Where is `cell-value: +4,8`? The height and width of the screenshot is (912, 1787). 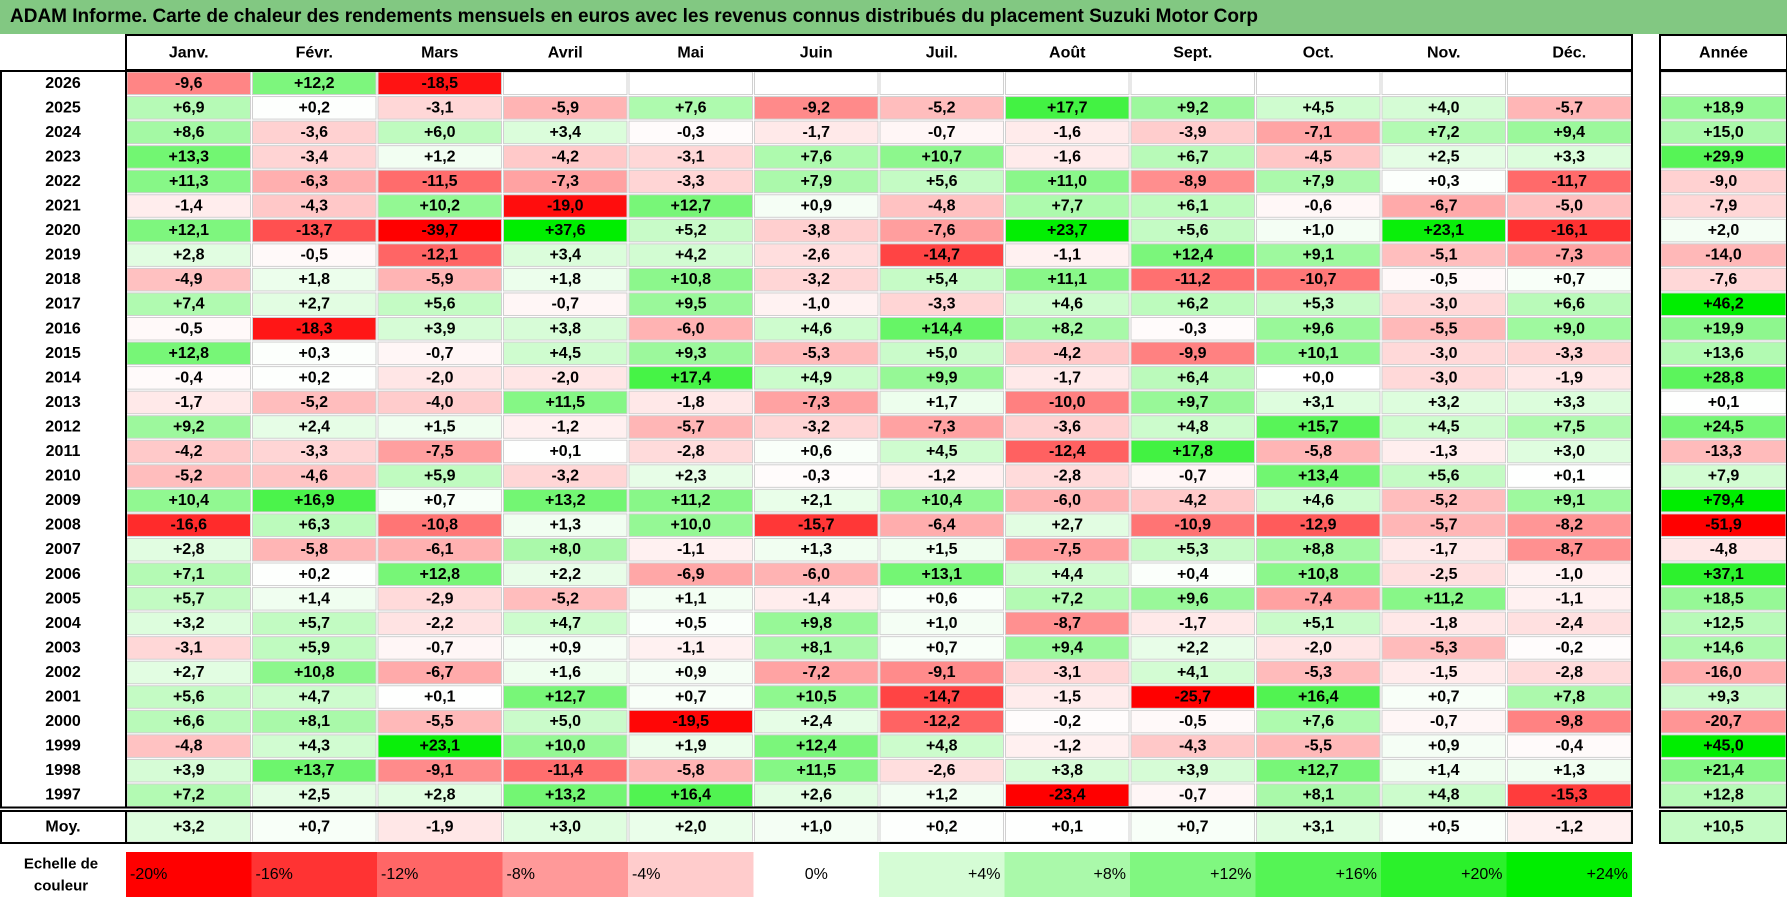
cell-value: +4,8 is located at coordinates (1193, 426).